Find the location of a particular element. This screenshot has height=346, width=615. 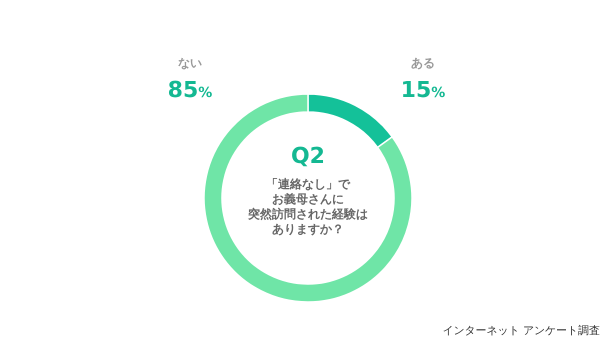

text: 突然訪問された経験は is located at coordinates (307, 214).